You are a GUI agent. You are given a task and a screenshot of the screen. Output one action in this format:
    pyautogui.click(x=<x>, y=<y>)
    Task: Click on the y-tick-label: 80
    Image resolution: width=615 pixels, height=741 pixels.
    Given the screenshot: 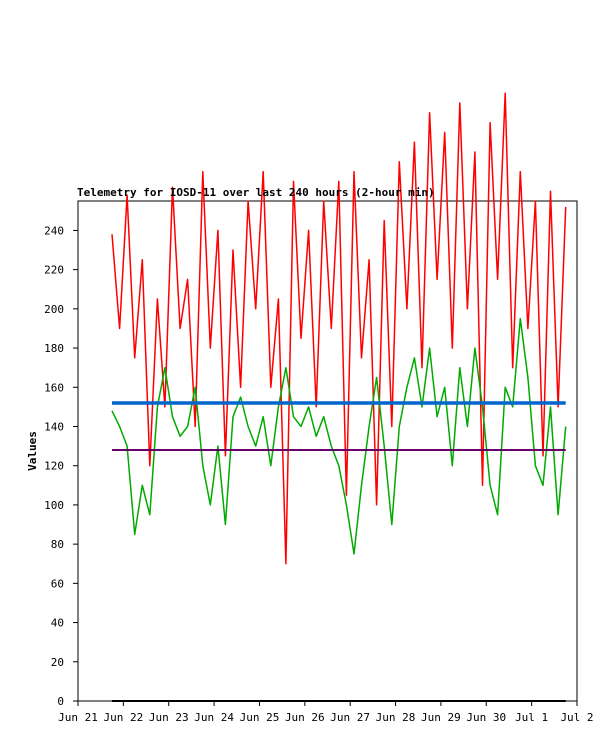 What is the action you would take?
    pyautogui.click(x=57, y=544)
    